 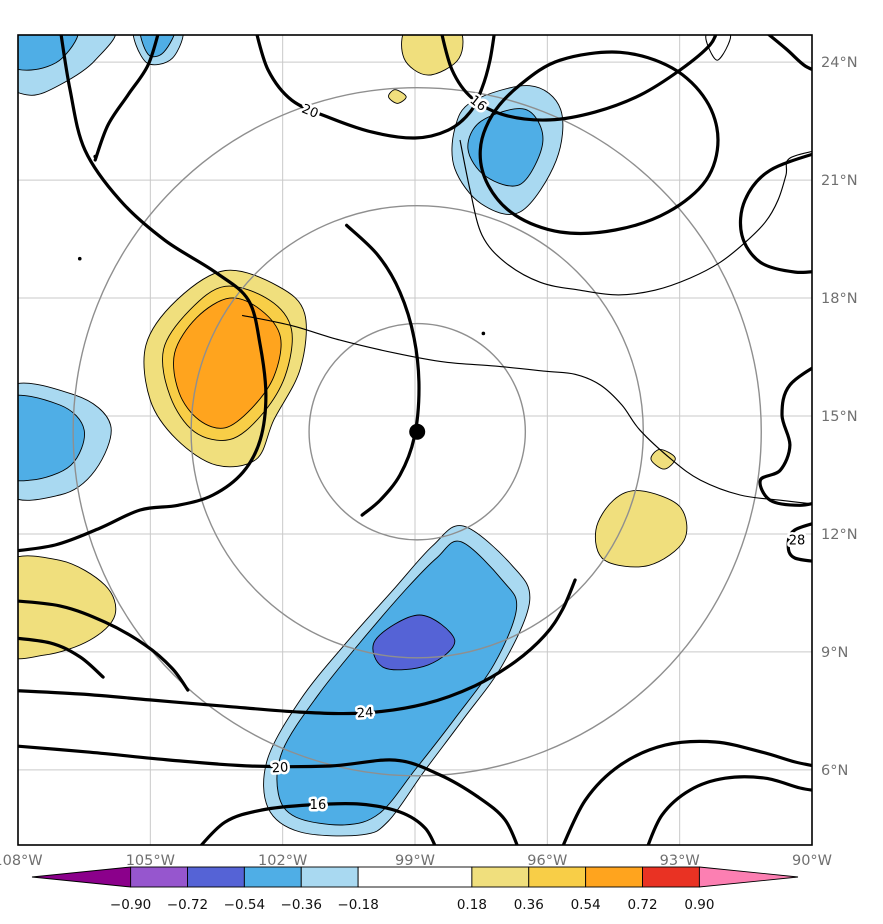 I want to click on range-ring, so click(x=417, y=431).